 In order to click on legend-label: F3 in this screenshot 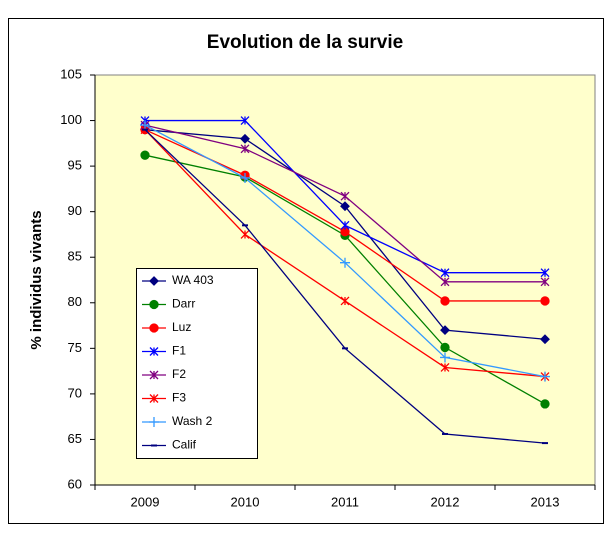, I will do `click(179, 398)`.